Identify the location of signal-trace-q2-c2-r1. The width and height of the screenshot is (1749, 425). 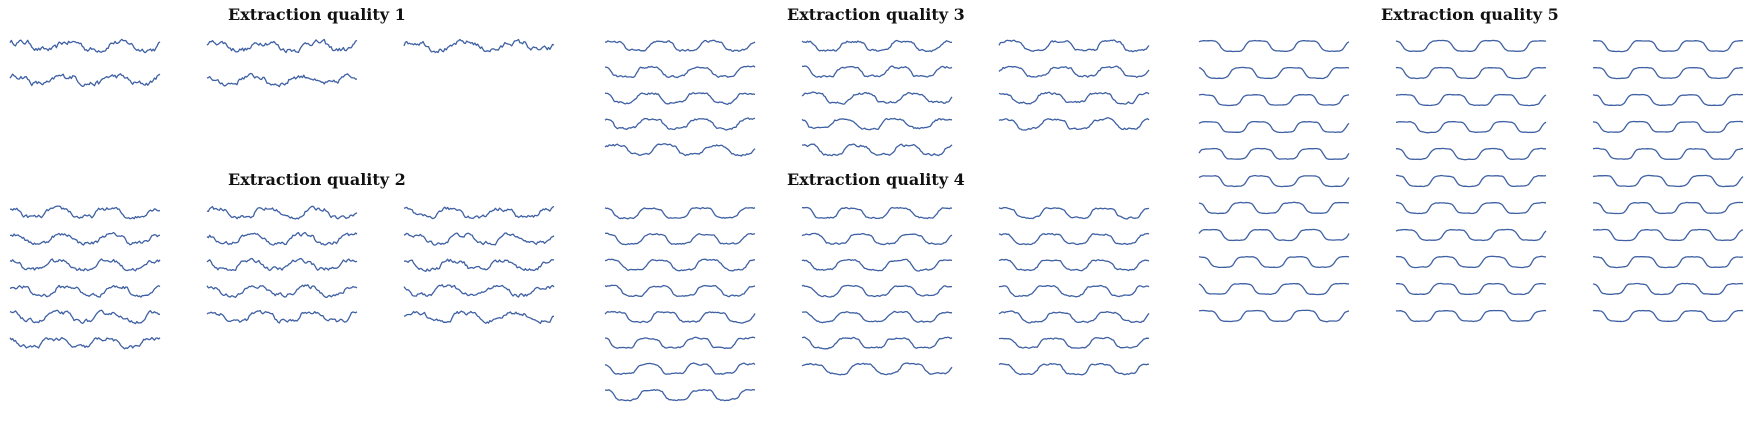
(282, 212).